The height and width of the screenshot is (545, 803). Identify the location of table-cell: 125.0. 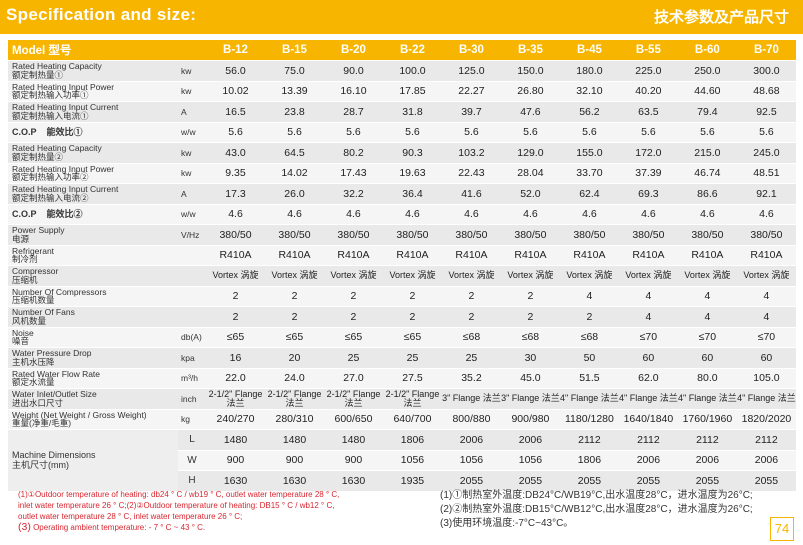
(471, 71).